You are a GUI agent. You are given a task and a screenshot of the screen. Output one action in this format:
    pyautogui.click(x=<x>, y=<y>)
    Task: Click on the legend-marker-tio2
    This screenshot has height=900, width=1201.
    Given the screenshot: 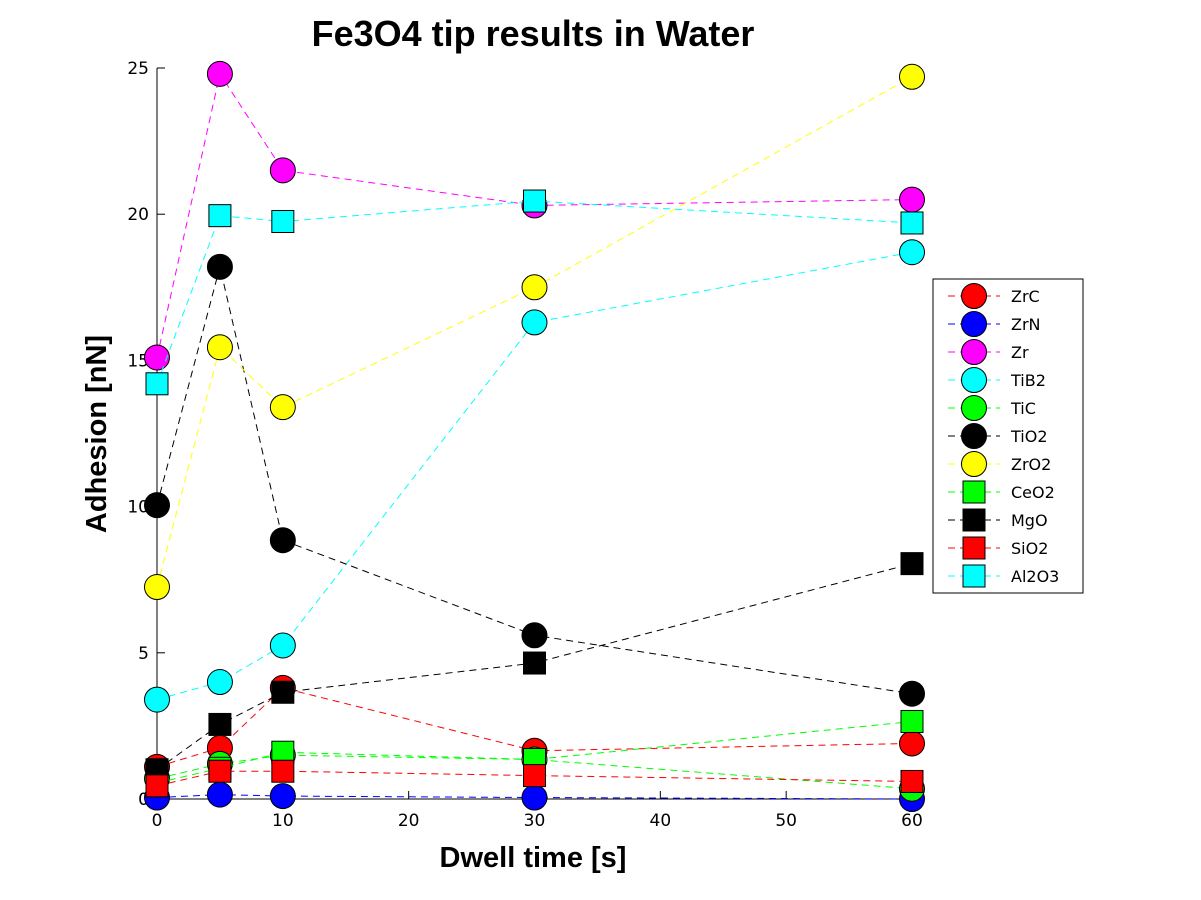 What is the action you would take?
    pyautogui.click(x=974, y=436)
    